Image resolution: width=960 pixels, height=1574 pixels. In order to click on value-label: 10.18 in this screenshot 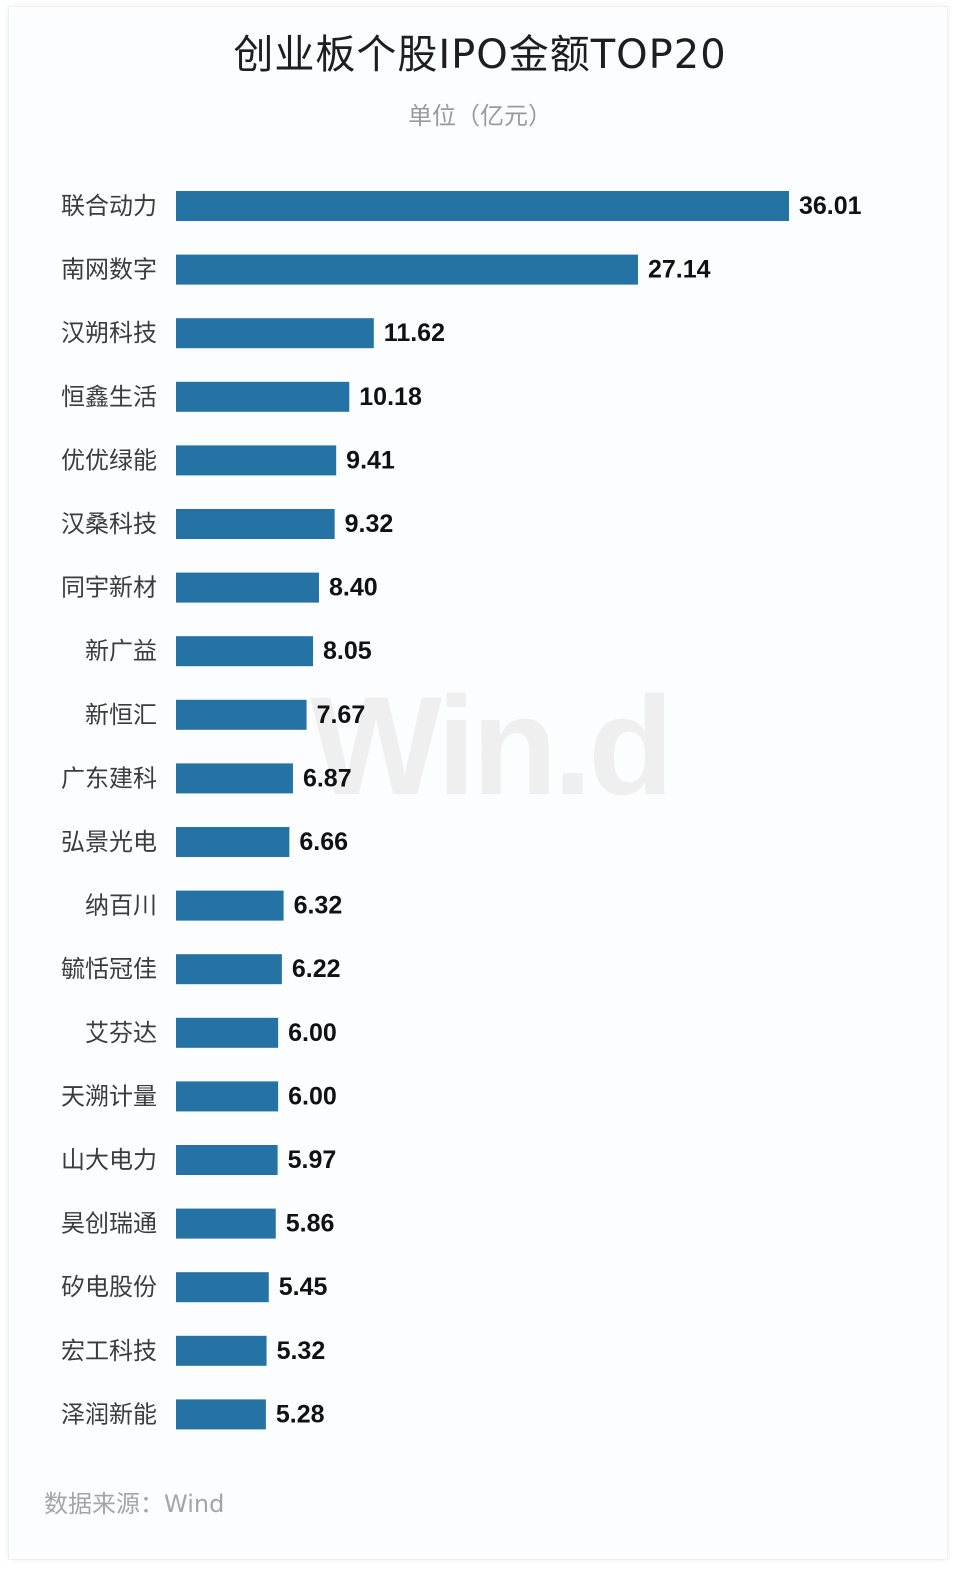, I will do `click(390, 397)`.